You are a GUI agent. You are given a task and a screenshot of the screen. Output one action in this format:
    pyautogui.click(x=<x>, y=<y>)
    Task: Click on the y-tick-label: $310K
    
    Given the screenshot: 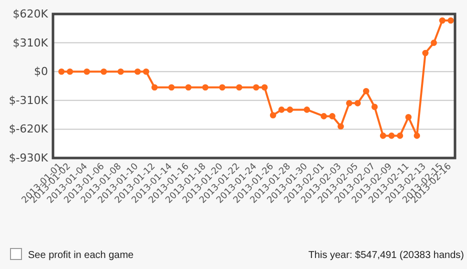 What is the action you would take?
    pyautogui.click(x=30, y=43)
    